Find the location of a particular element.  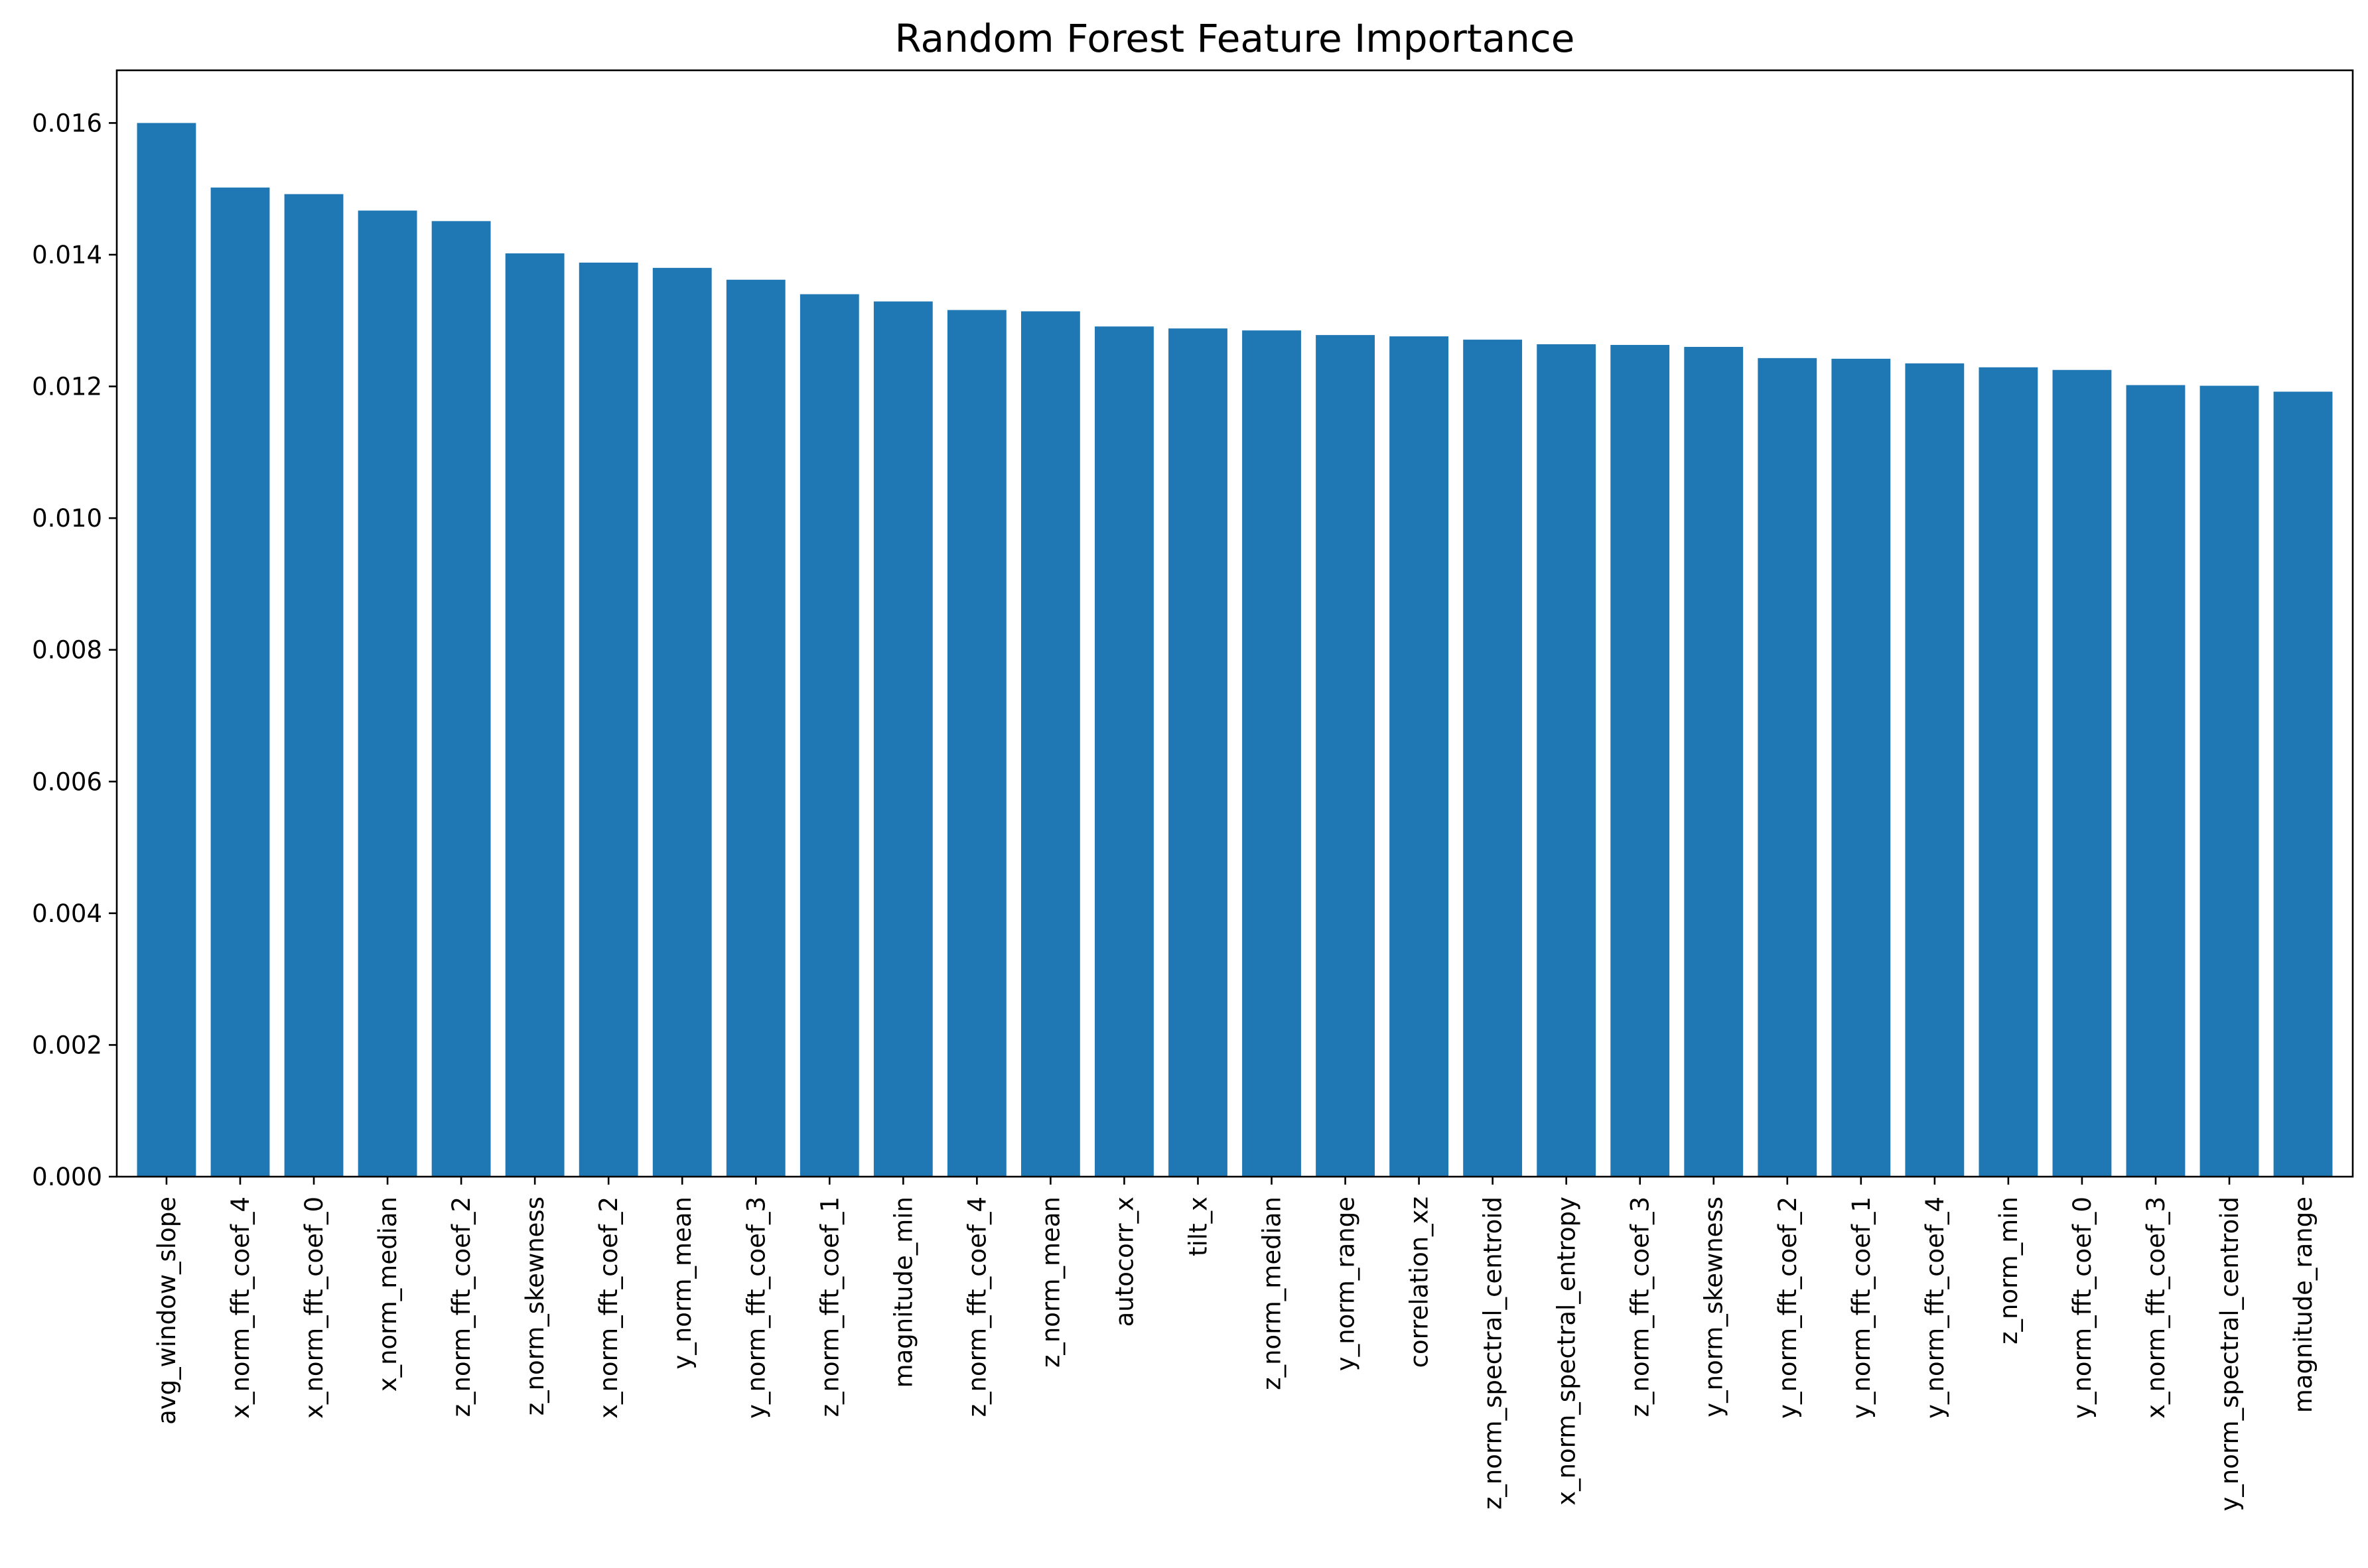

x-tick-label: x_norm_fft_coef_3 is located at coordinates (2156, 1308).